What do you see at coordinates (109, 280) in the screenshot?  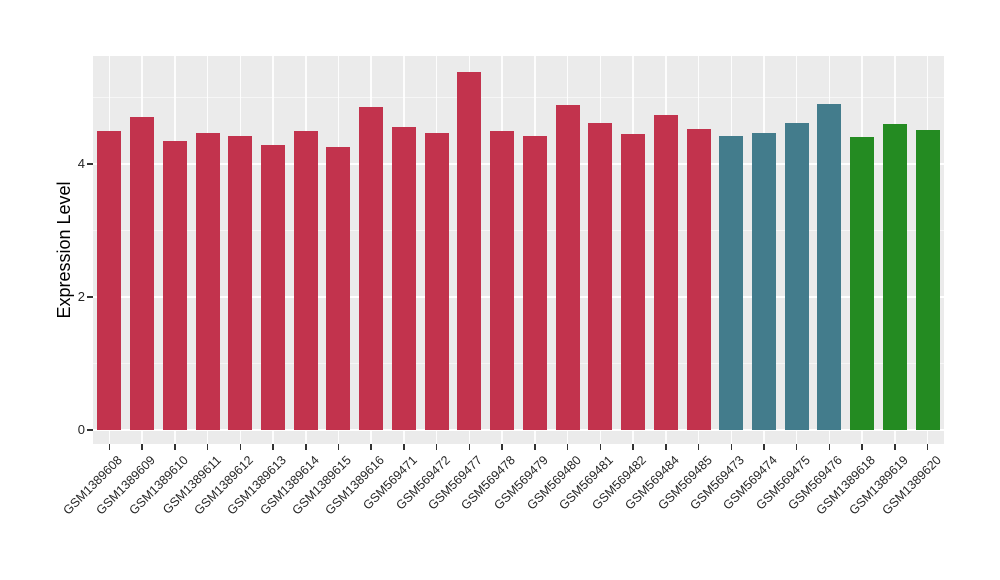 I see `bar-GSM1389608` at bounding box center [109, 280].